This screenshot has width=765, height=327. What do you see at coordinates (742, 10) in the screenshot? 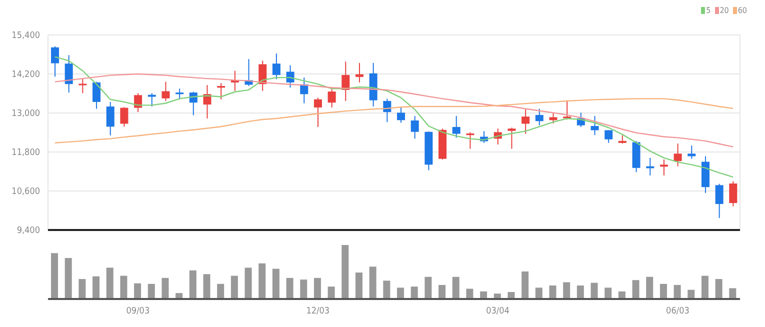
I see `legend-label: 60` at bounding box center [742, 10].